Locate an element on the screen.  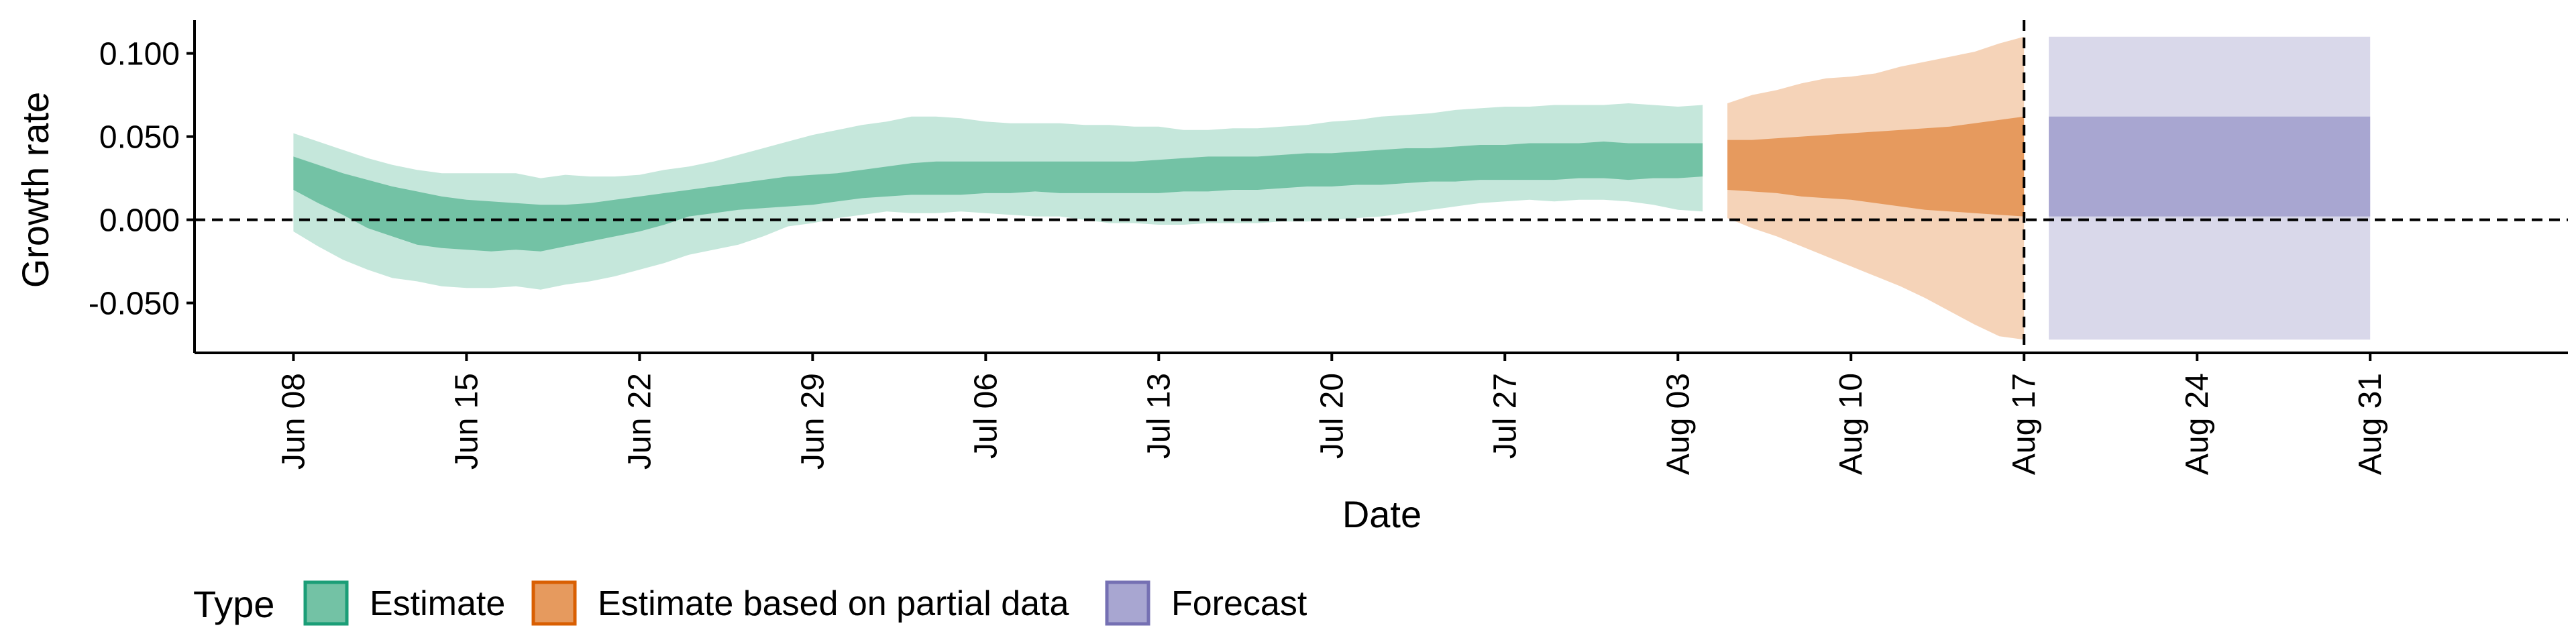
legend-label-forecast: Forecast is located at coordinates (1239, 603).